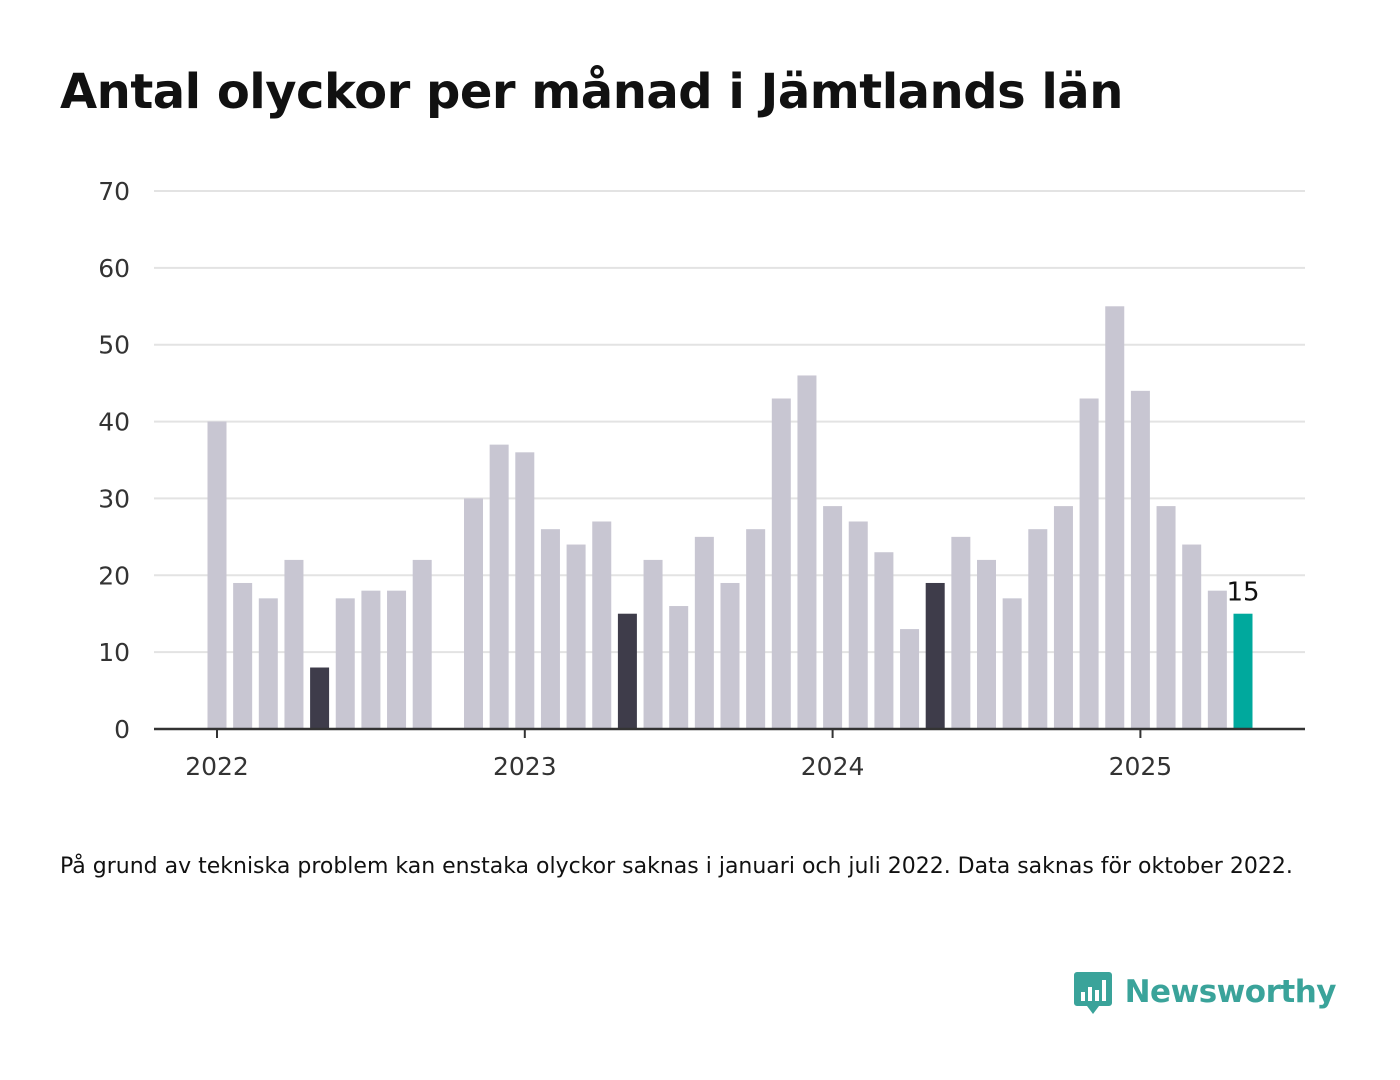 This screenshot has width=1400, height=1080. I want to click on y-tick-label: 0, so click(122, 729).